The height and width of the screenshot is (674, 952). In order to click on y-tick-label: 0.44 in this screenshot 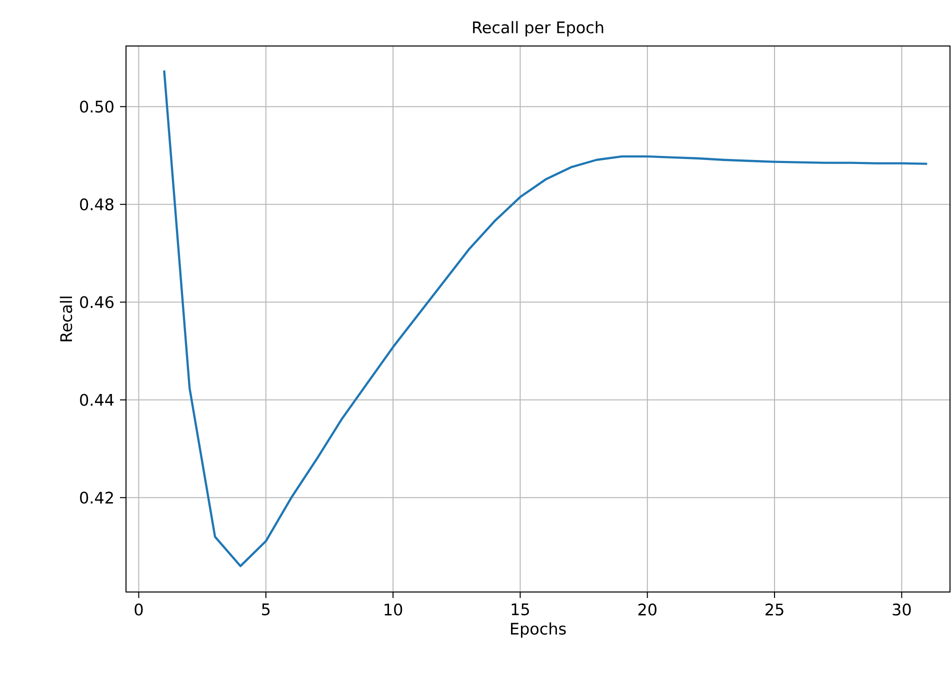, I will do `click(97, 400)`.